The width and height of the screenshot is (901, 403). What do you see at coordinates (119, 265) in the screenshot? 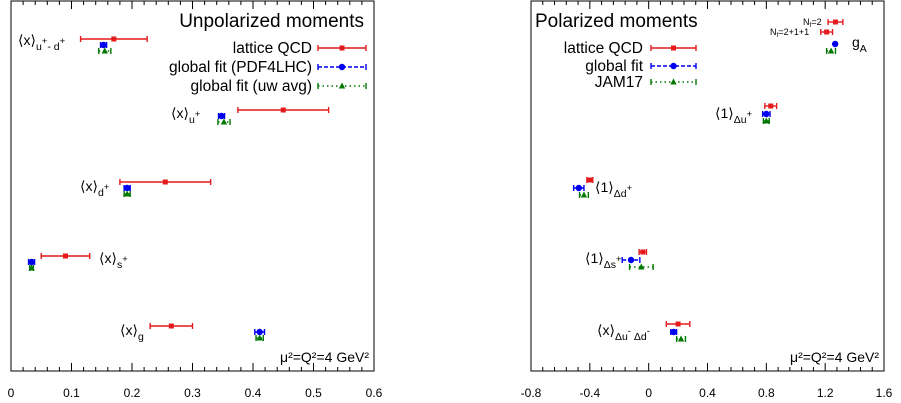
I see `observable-label-sub: s` at bounding box center [119, 265].